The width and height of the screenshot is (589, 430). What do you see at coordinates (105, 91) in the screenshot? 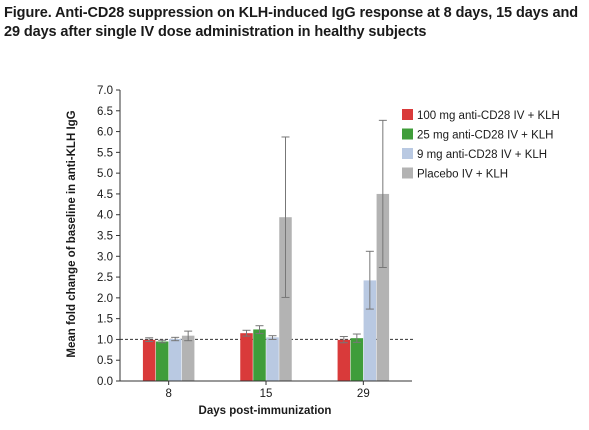
I see `y-tick-label: 7.0` at bounding box center [105, 91].